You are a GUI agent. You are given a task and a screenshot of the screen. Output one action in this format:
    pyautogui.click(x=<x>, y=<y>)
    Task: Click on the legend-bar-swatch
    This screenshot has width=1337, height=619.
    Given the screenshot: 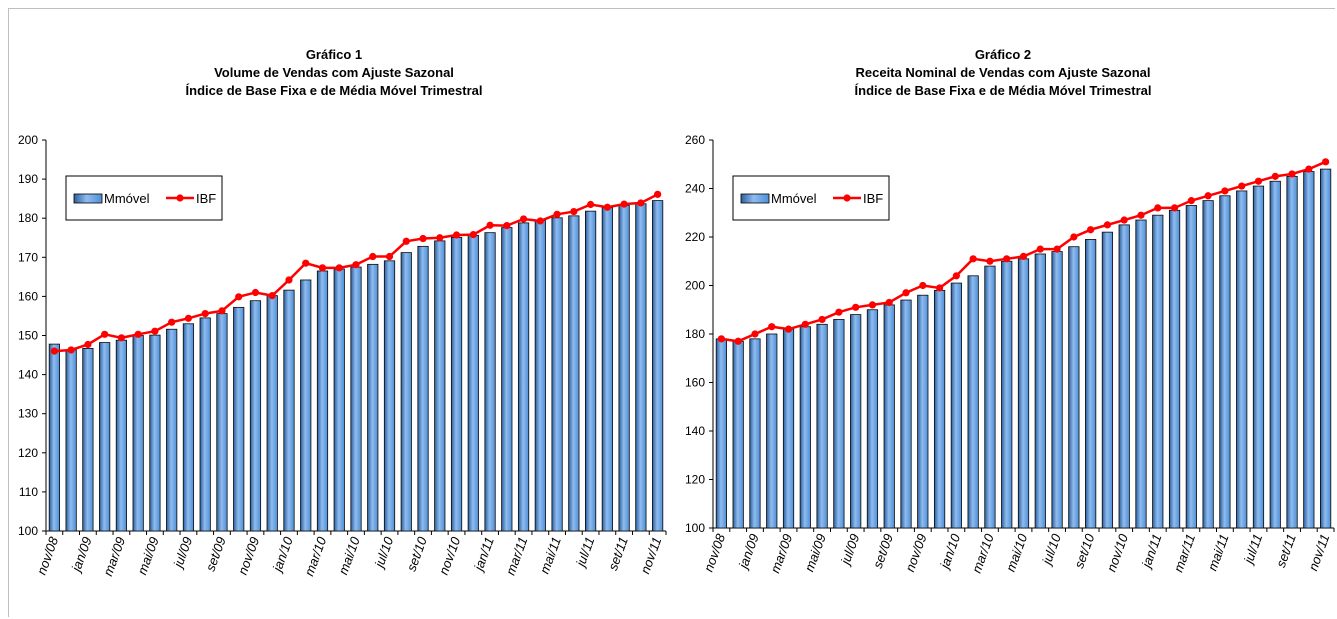 What is the action you would take?
    pyautogui.click(x=88, y=198)
    